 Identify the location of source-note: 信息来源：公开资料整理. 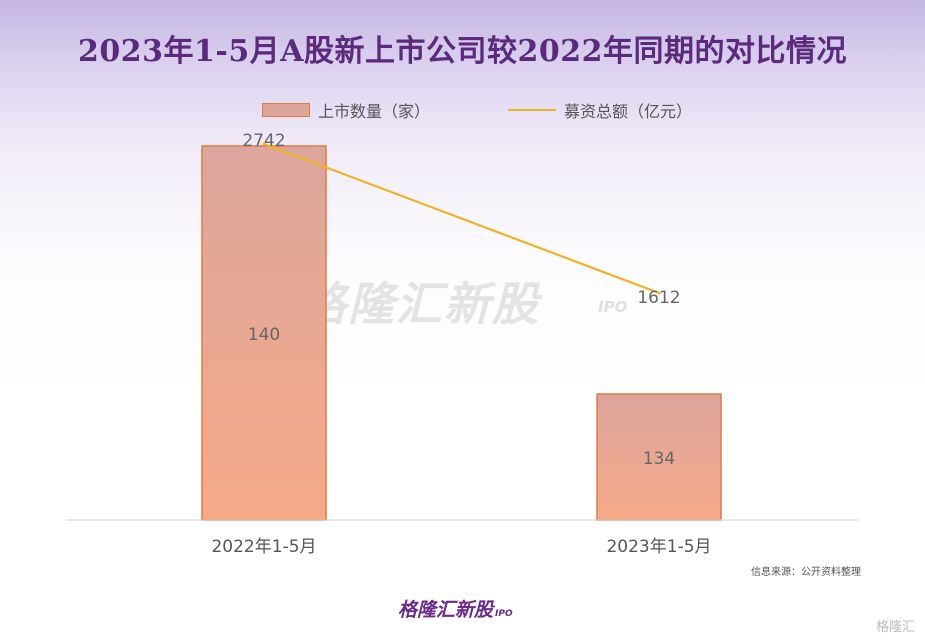
(806, 572).